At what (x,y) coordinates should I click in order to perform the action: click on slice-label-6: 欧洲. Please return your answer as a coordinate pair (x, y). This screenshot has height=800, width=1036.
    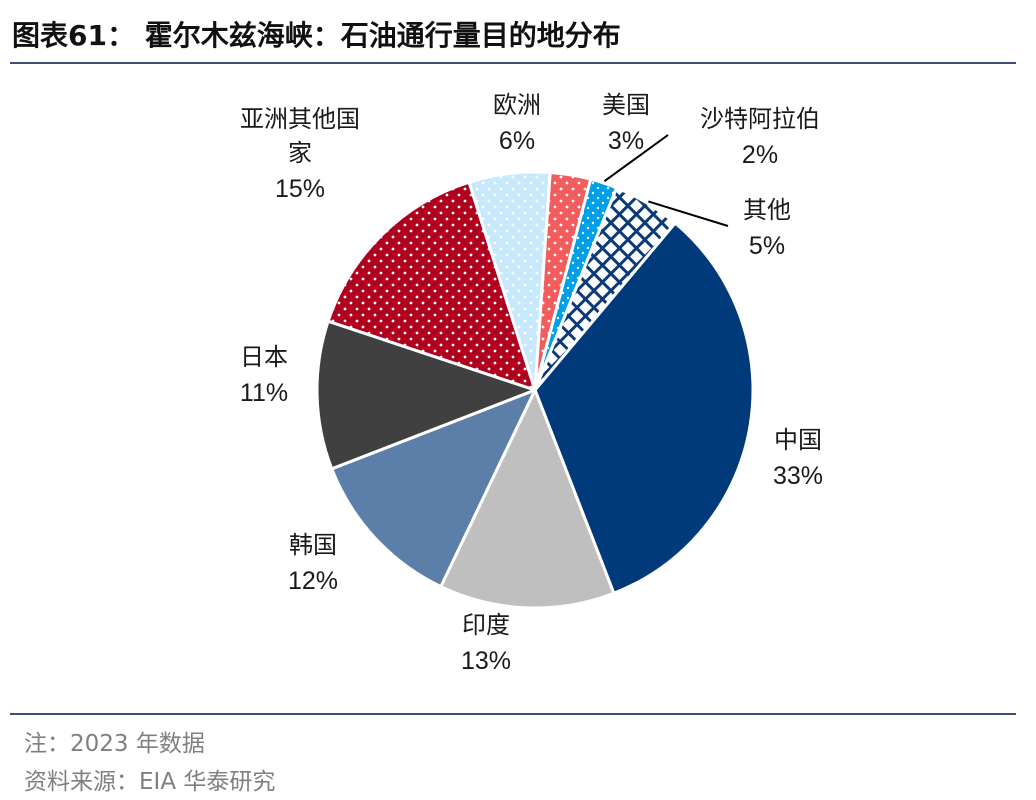
    Looking at the image, I should click on (517, 105).